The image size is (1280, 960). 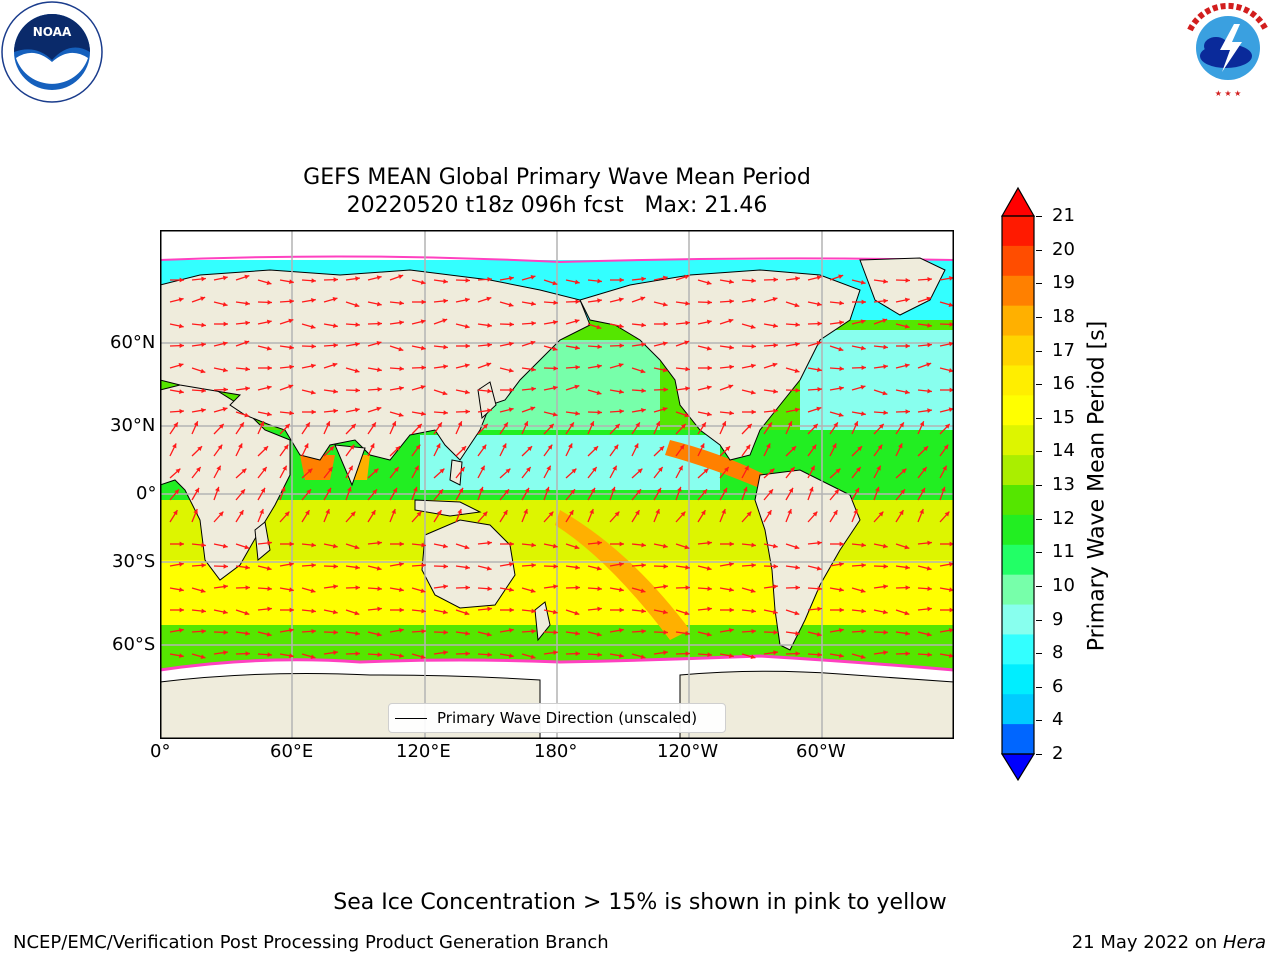 What do you see at coordinates (133, 342) in the screenshot?
I see `lat-label-60n: 60°N` at bounding box center [133, 342].